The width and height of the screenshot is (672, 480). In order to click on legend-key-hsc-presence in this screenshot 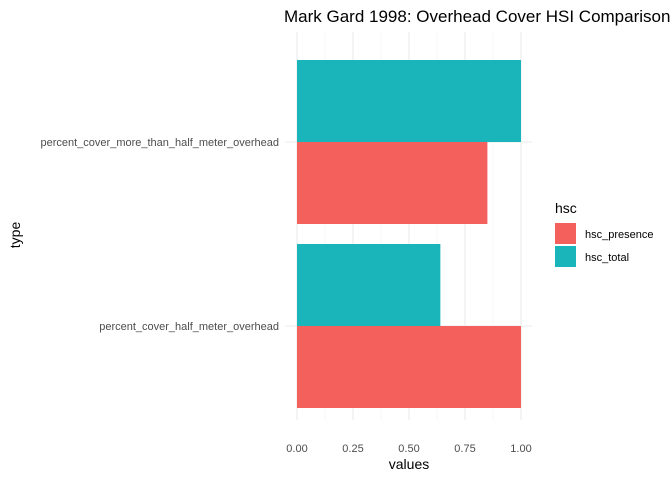, I will do `click(565, 233)`.